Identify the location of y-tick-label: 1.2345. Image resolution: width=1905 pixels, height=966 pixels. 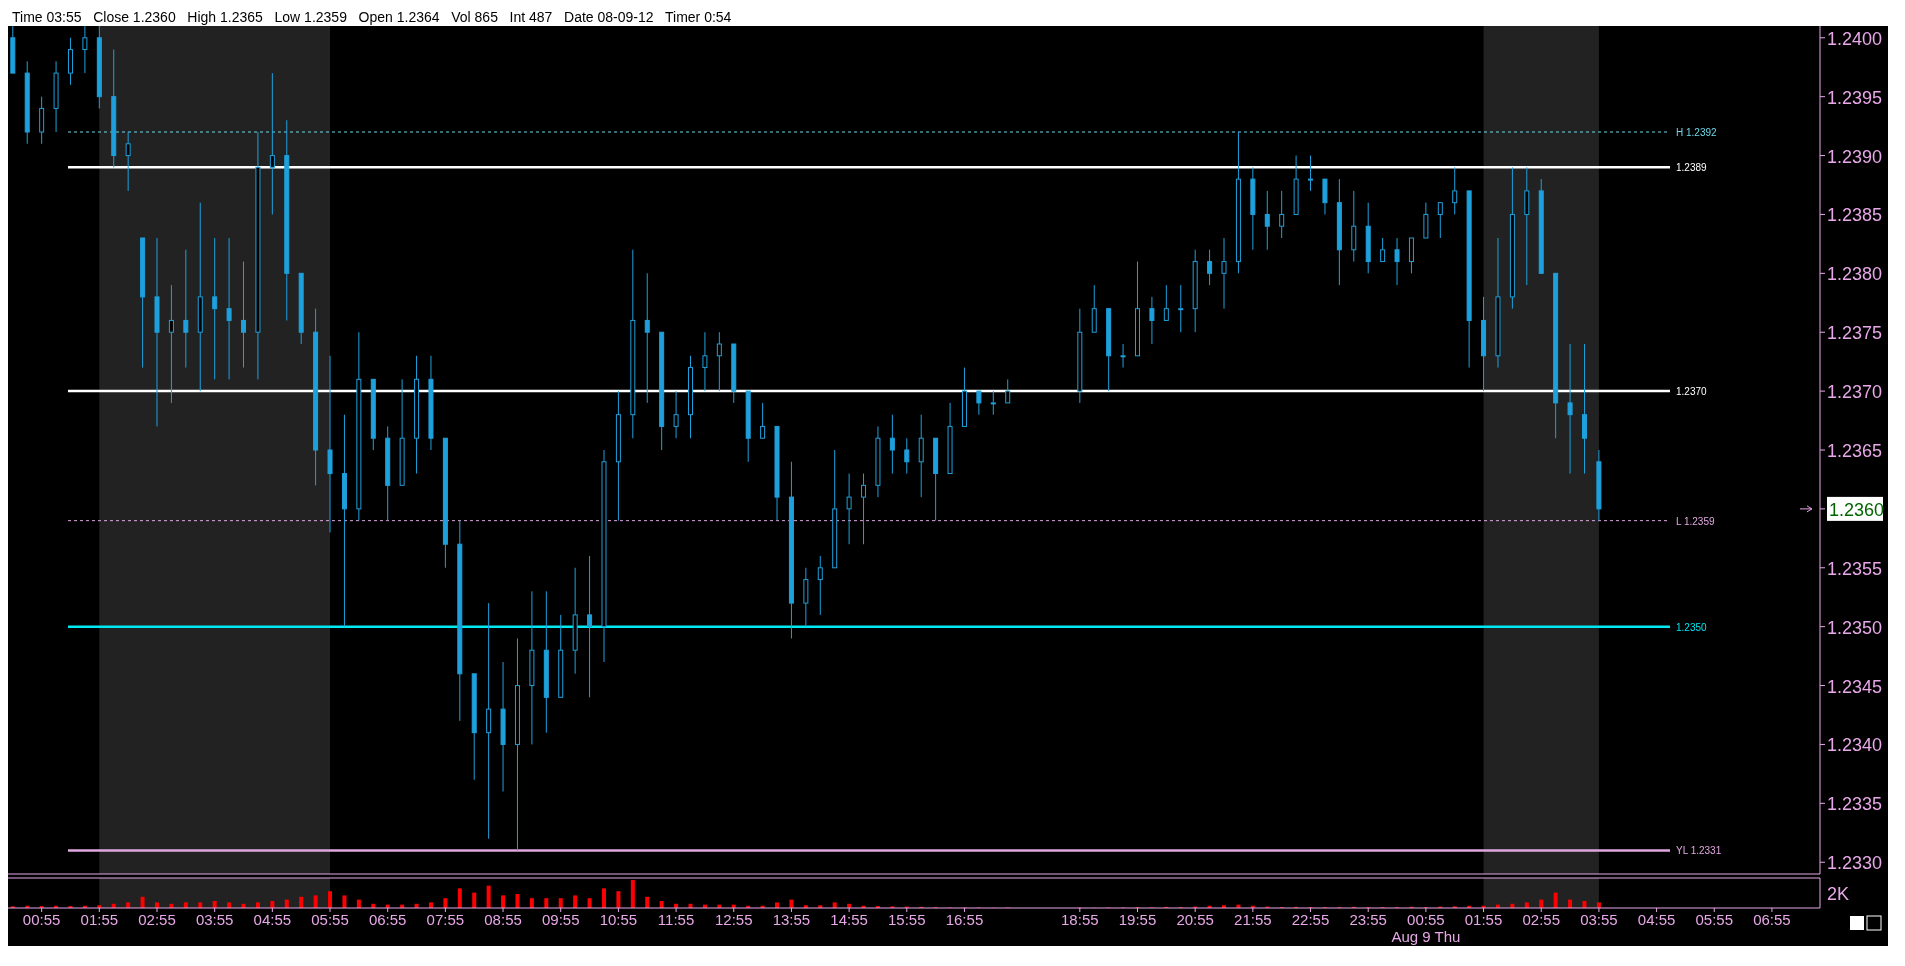
(1855, 686).